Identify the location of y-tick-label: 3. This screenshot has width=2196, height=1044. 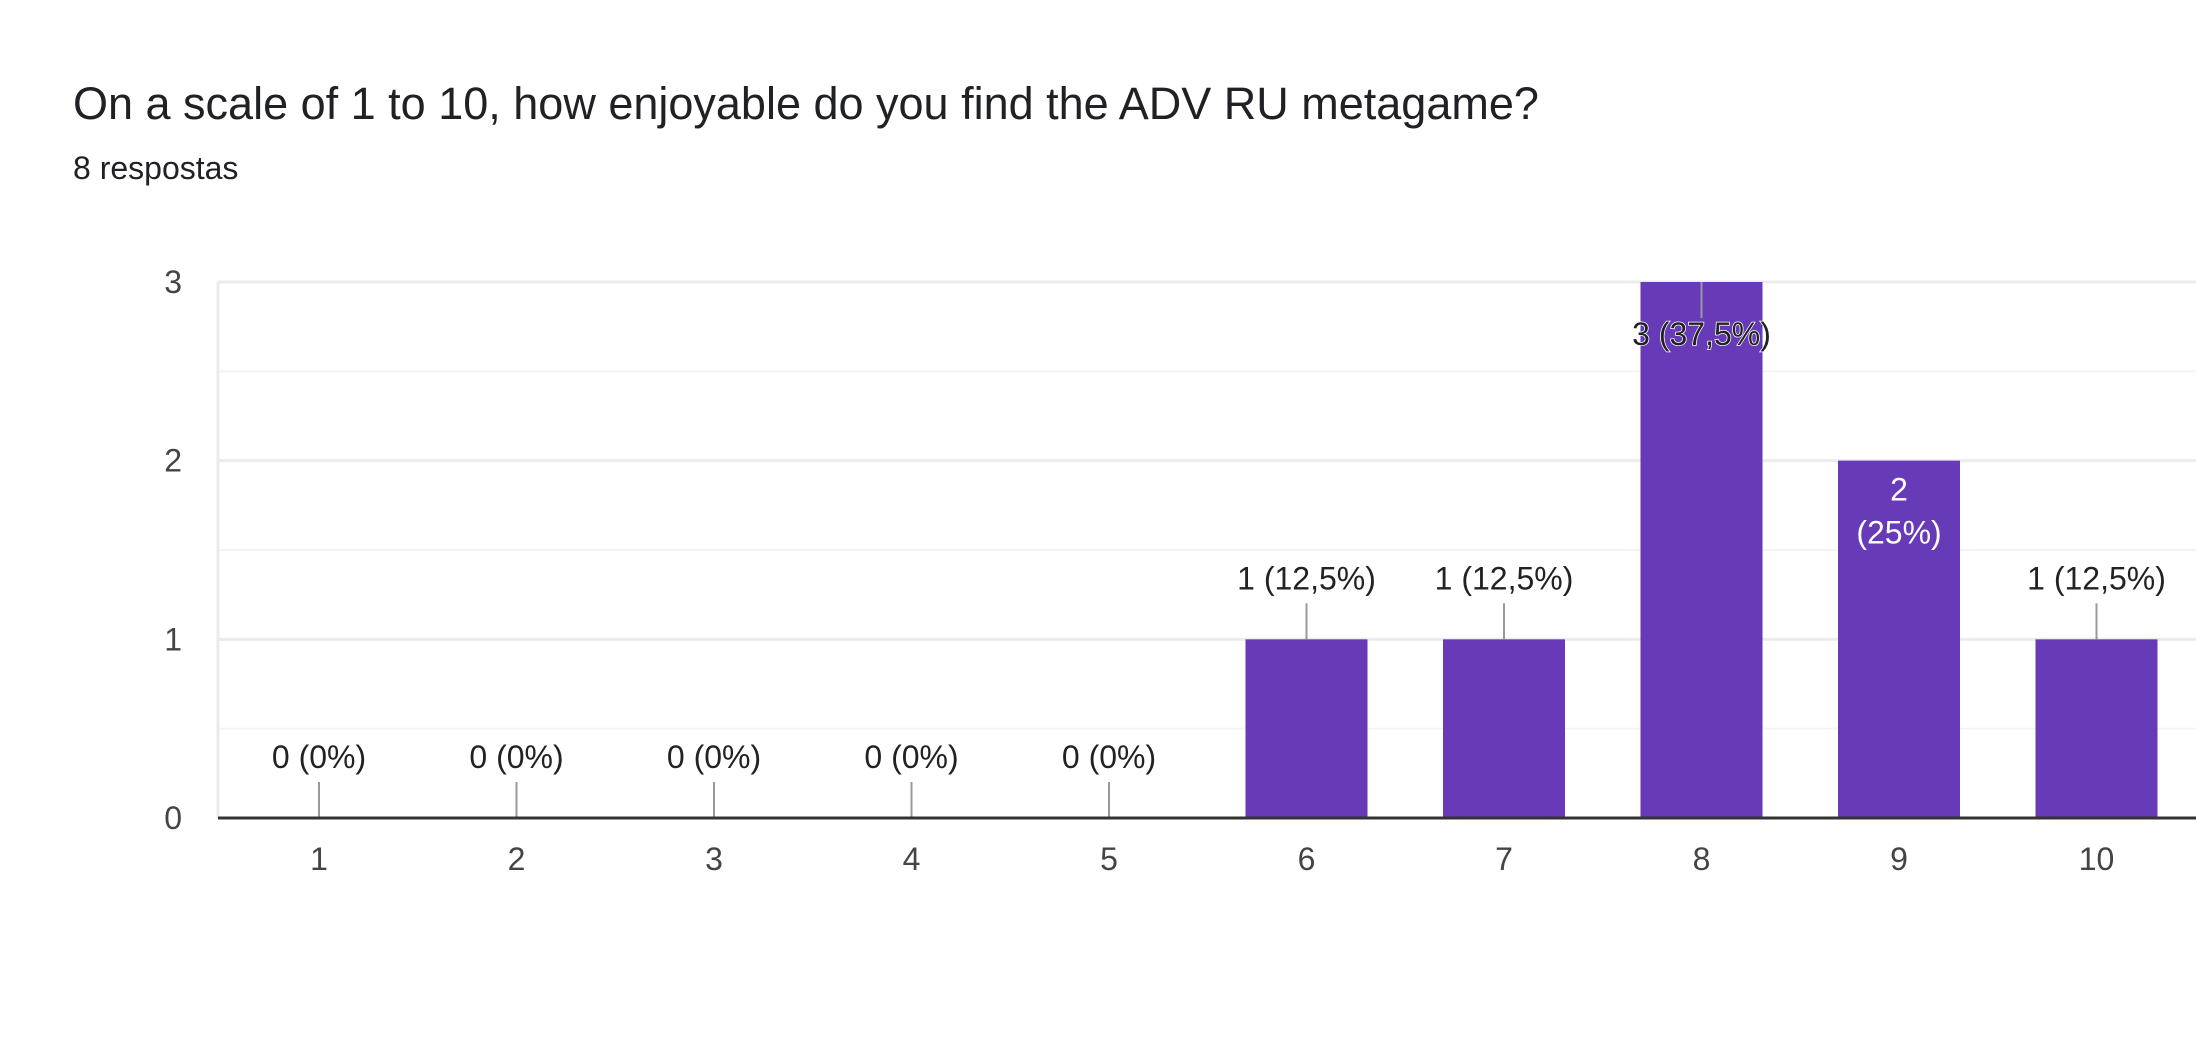
(173, 282).